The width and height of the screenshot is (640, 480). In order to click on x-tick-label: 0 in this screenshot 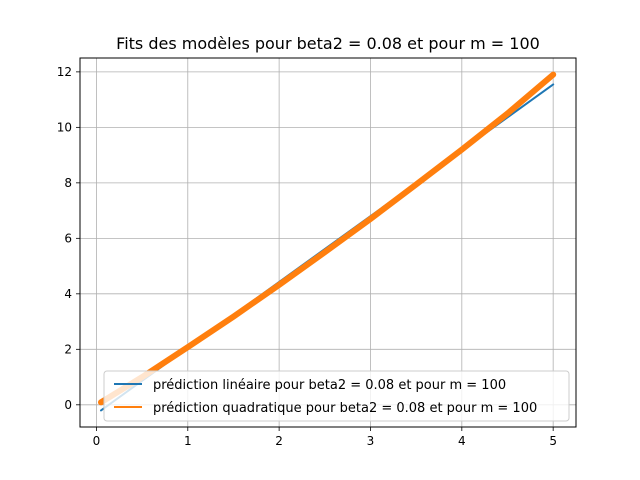, I will do `click(97, 441)`.